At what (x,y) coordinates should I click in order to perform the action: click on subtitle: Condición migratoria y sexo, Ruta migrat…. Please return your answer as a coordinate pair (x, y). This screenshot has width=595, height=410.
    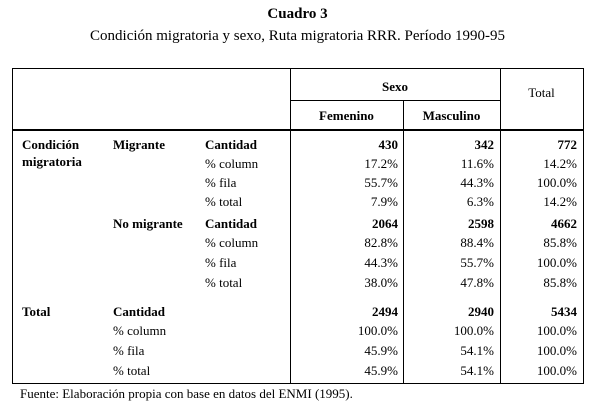
    Looking at the image, I should click on (297, 36).